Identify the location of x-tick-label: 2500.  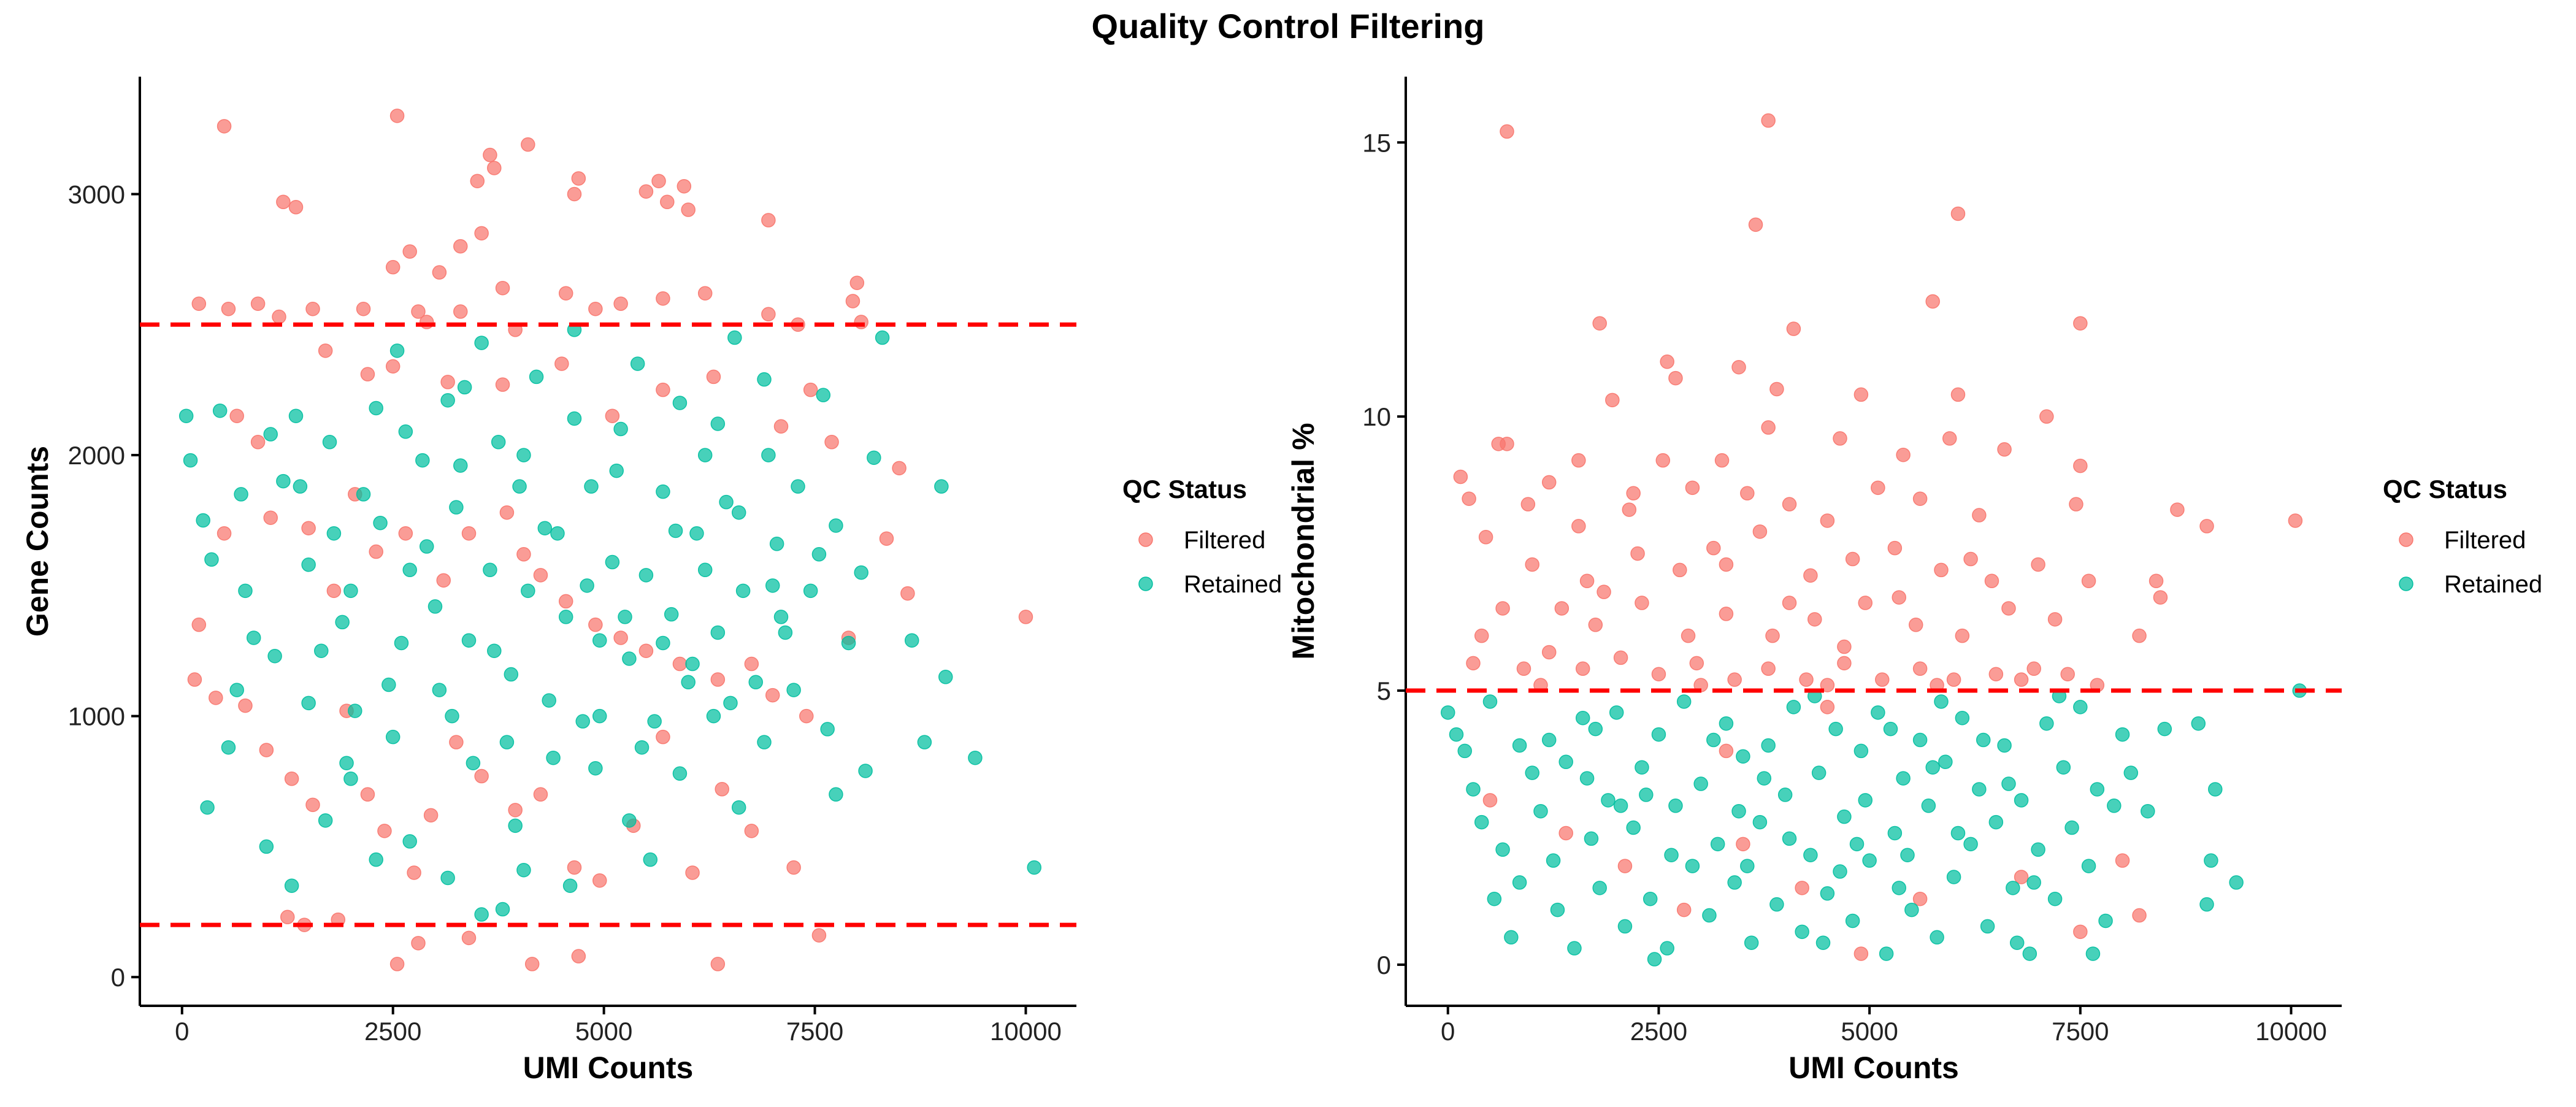
(392, 1031).